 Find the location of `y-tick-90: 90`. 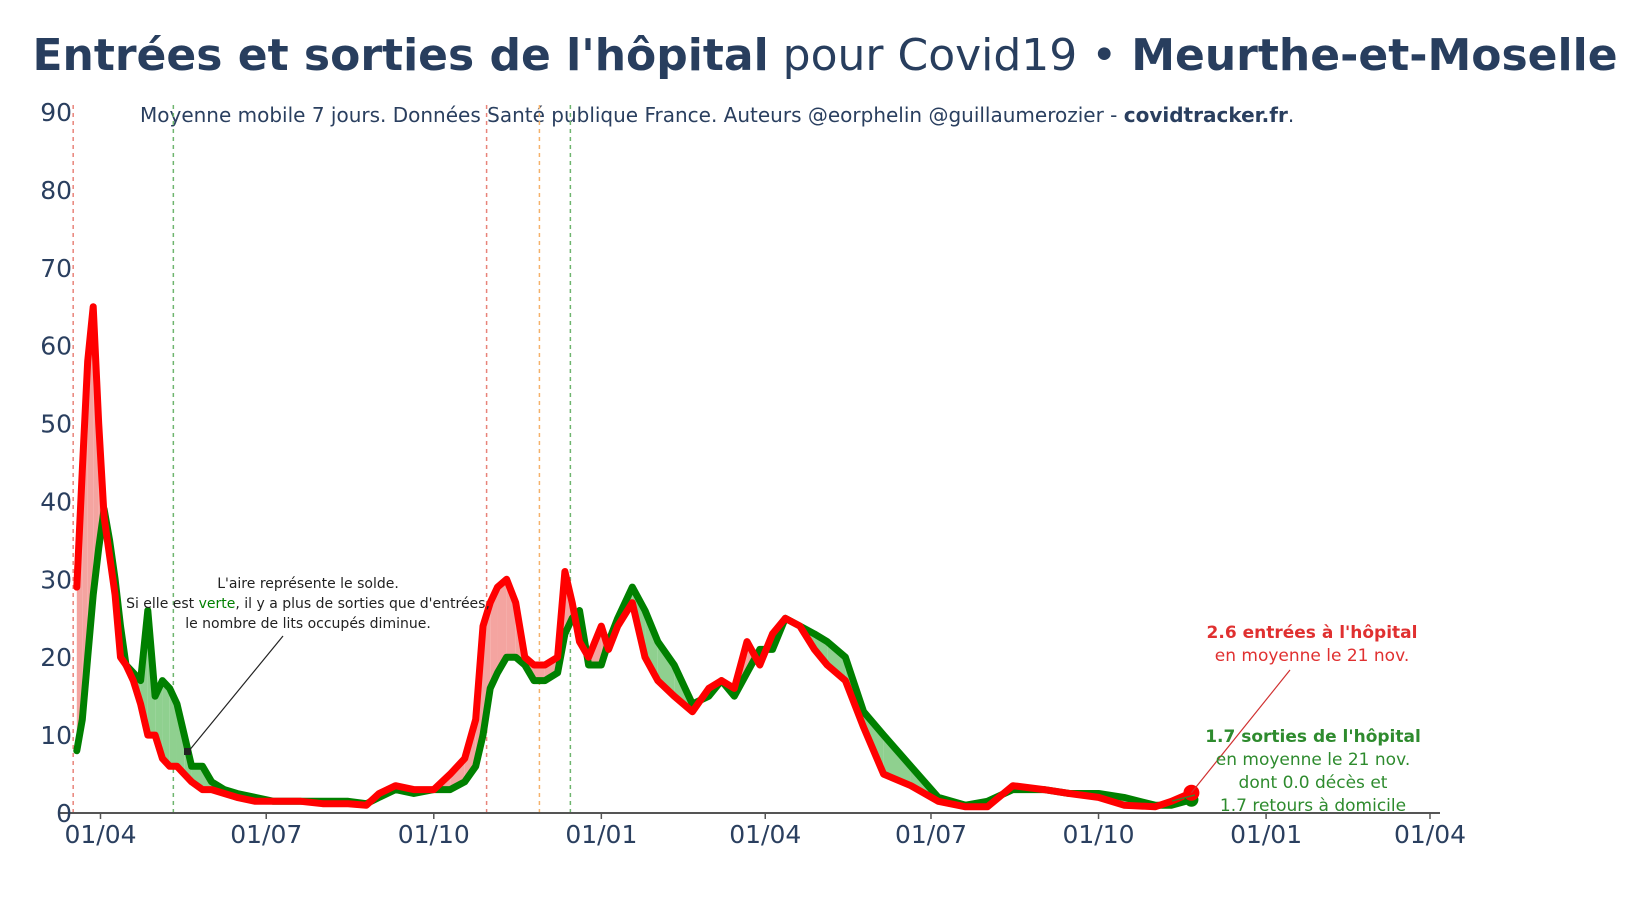

y-tick-90: 90 is located at coordinates (56, 112).